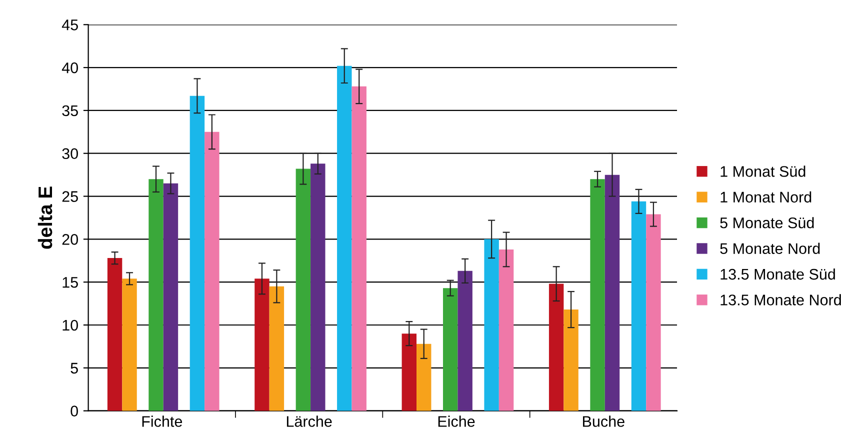 The width and height of the screenshot is (841, 448). What do you see at coordinates (70, 68) in the screenshot?
I see `y-tick-label: 40` at bounding box center [70, 68].